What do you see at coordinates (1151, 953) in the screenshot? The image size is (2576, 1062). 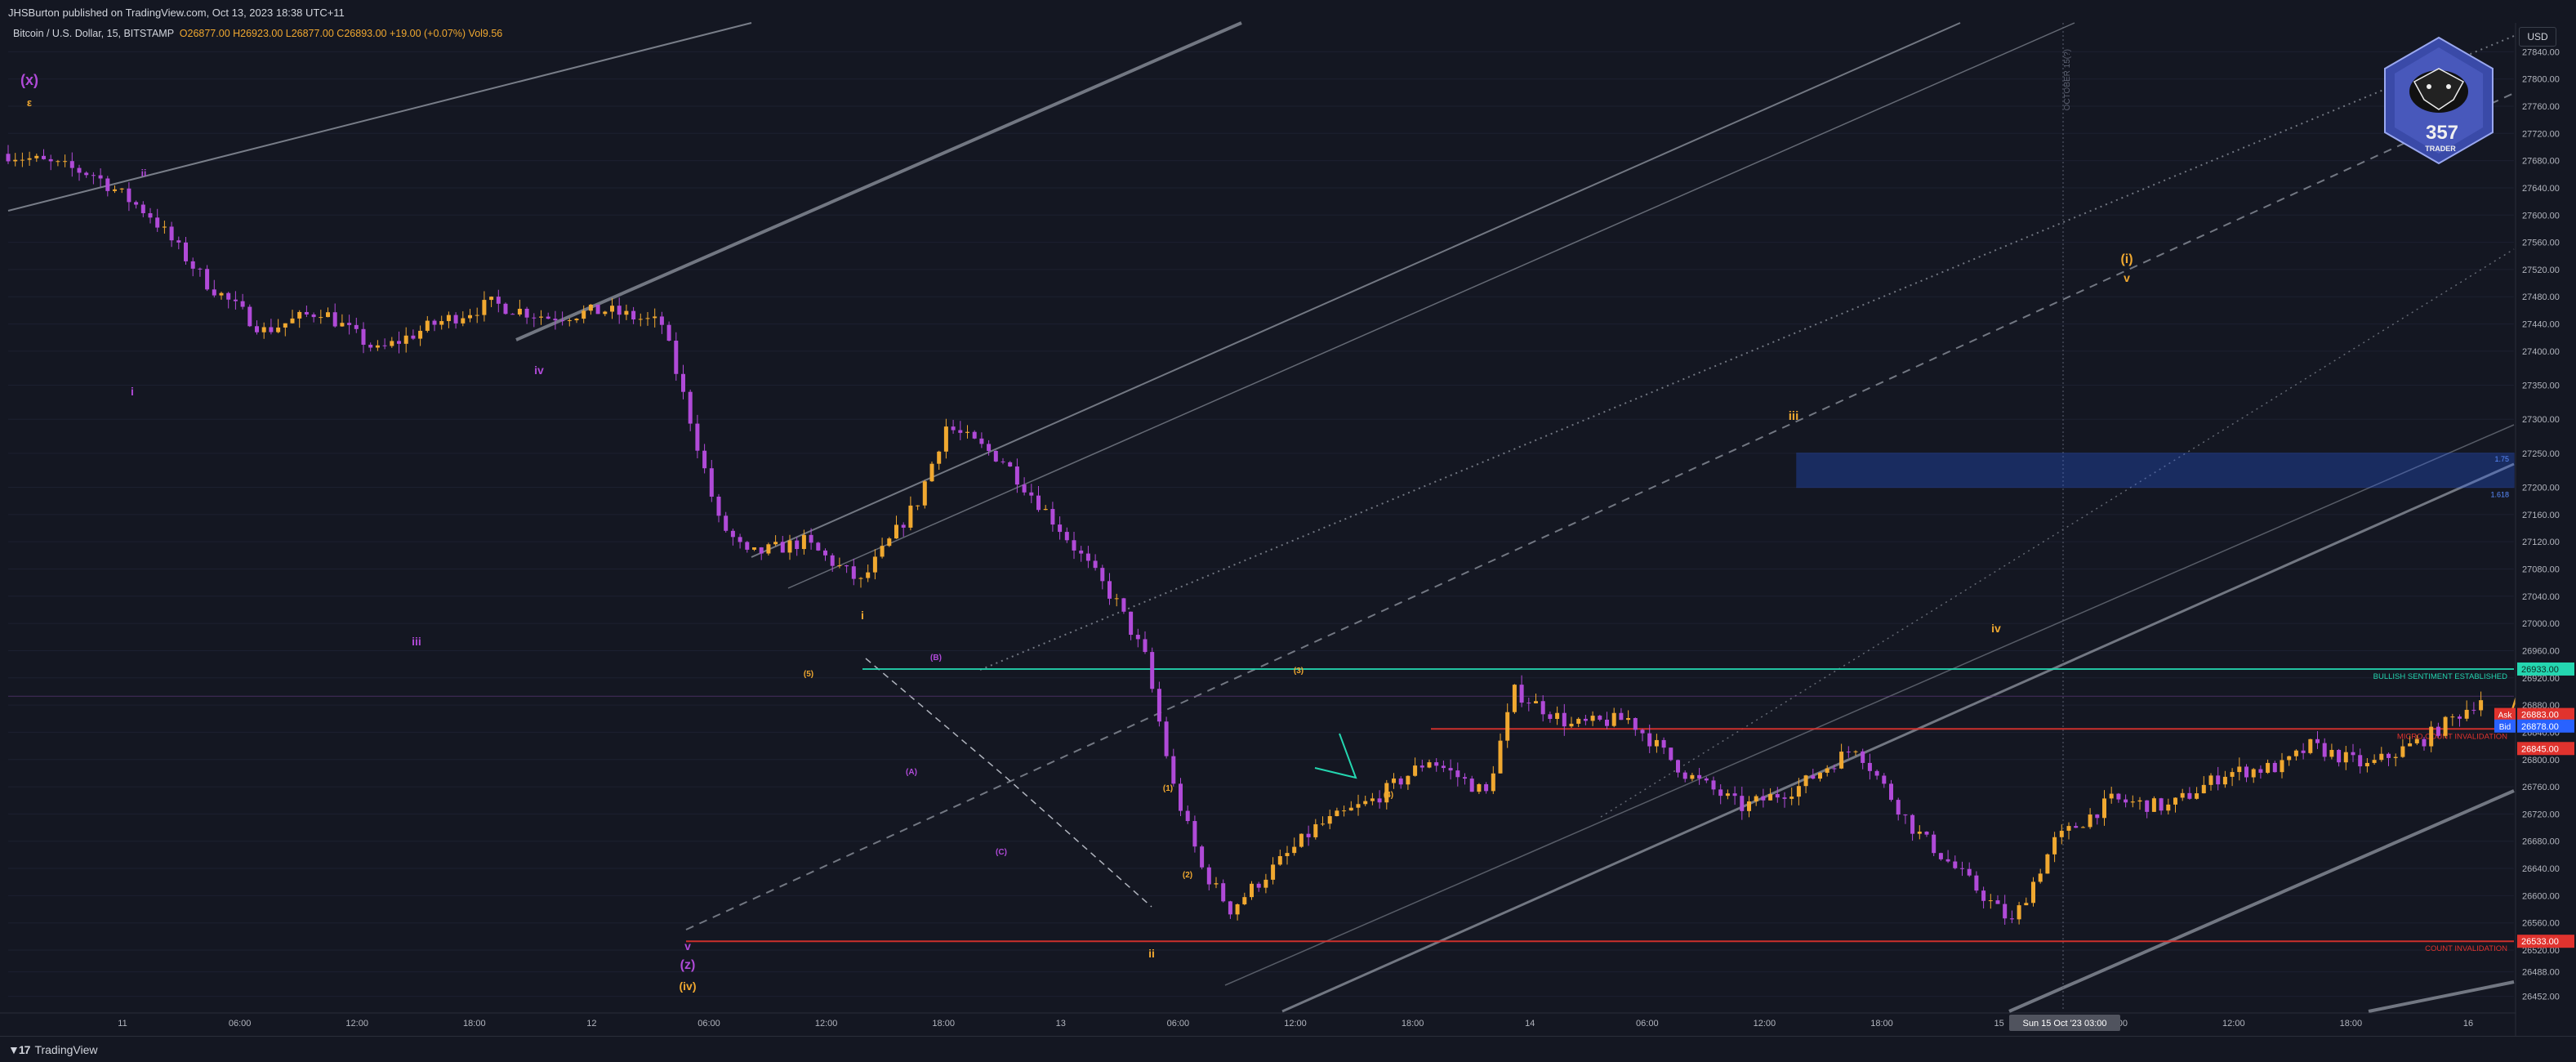 I see `wave-label: ii` at bounding box center [1151, 953].